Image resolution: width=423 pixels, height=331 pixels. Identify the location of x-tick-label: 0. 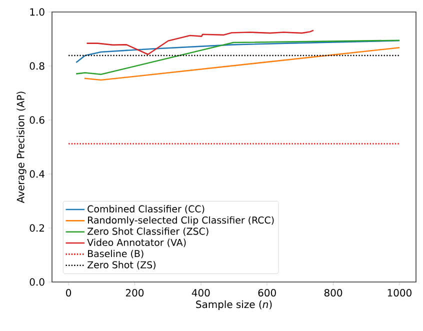
(69, 292).